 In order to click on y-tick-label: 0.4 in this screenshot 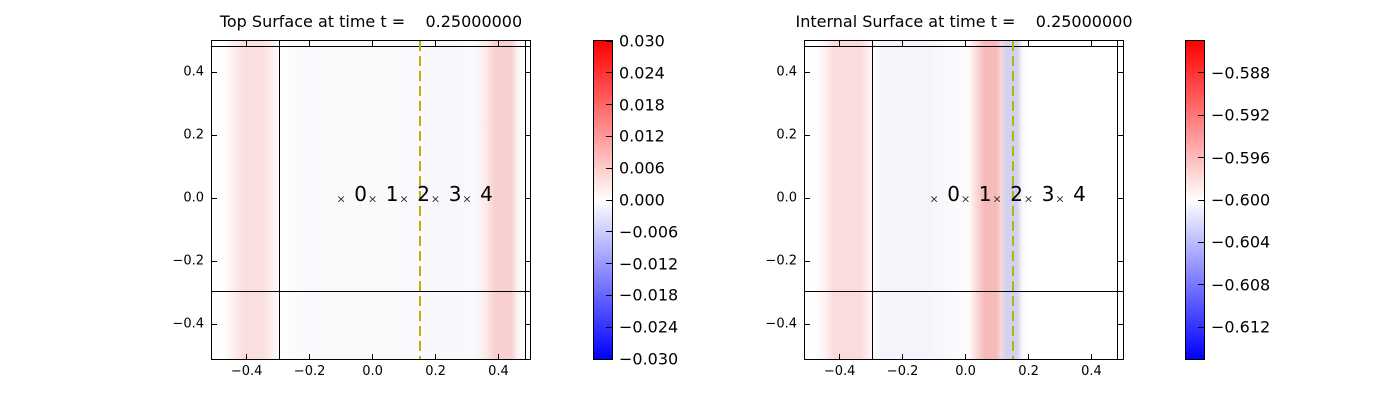, I will do `click(786, 72)`.